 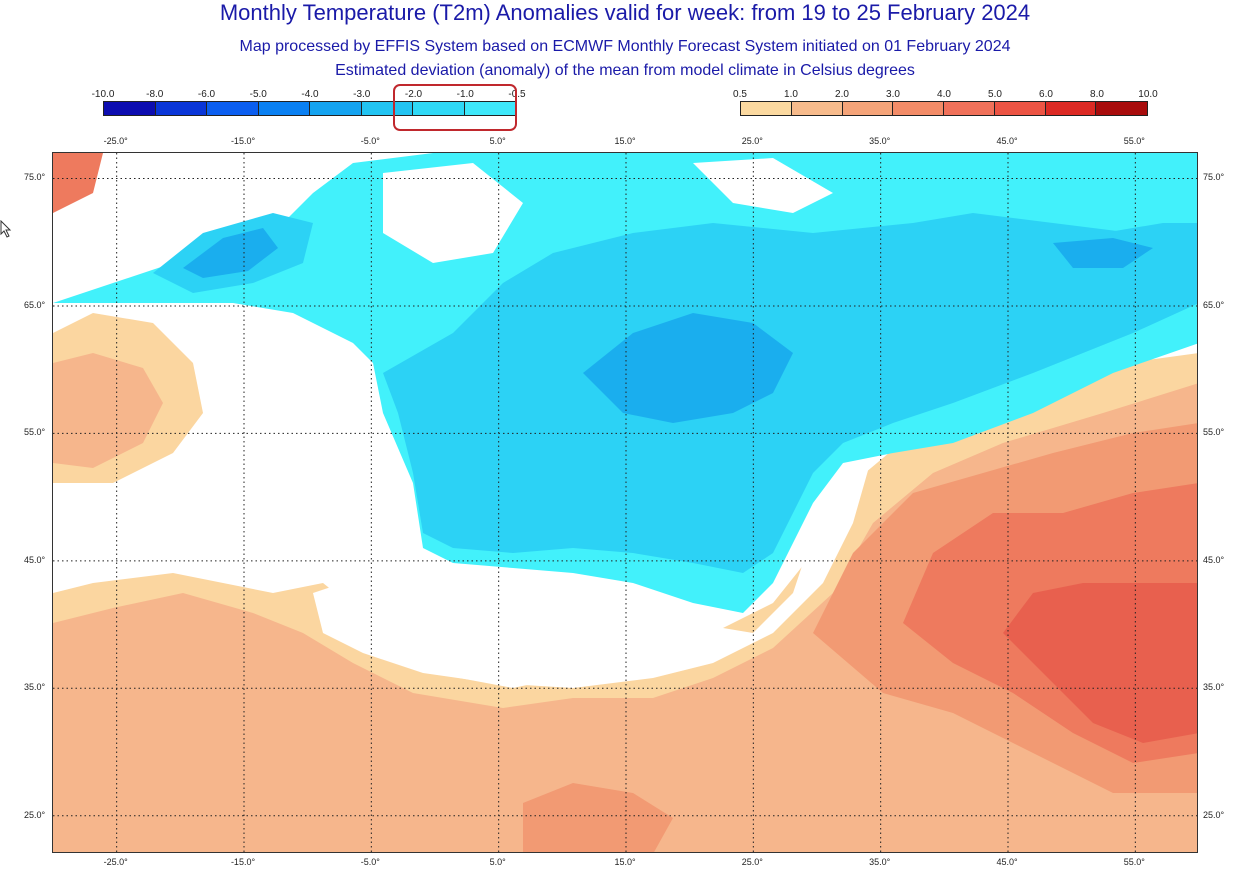 What do you see at coordinates (78, 183) in the screenshot?
I see `neutral-greenland-coast` at bounding box center [78, 183].